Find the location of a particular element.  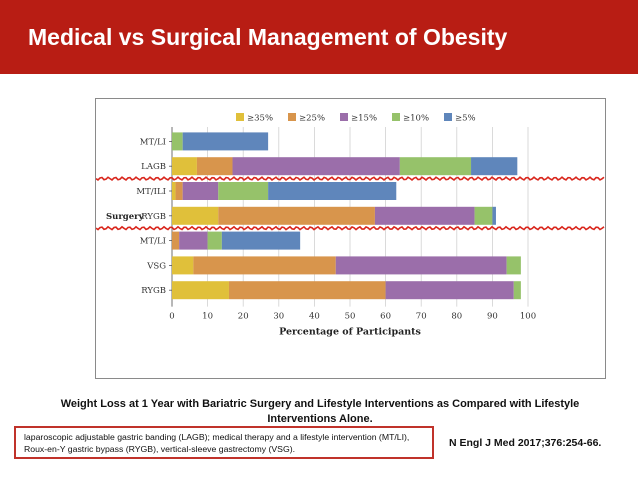

x-tick-label: 40 is located at coordinates (314, 317).